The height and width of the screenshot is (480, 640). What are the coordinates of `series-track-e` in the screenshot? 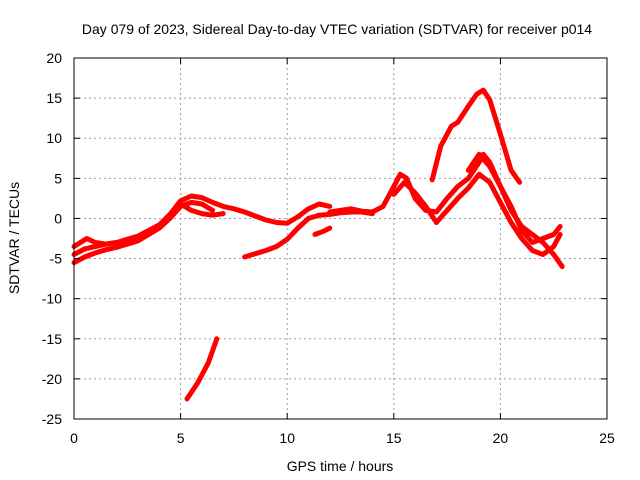 It's located at (202, 369).